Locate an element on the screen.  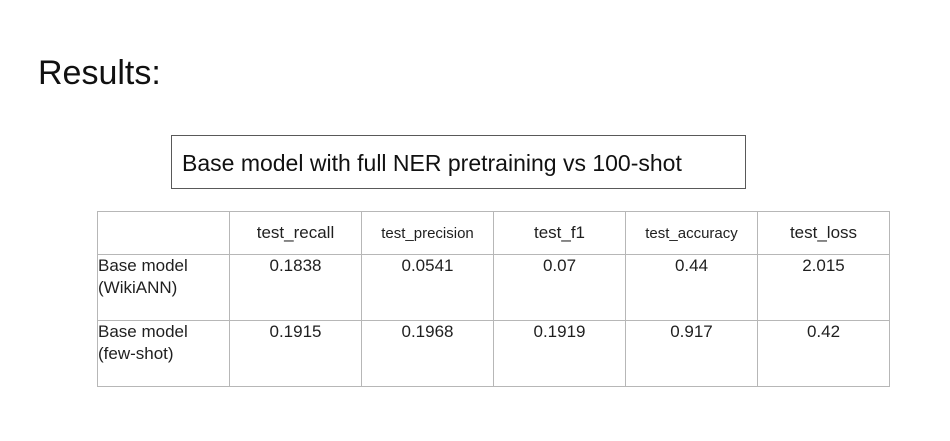
column-header: test_recall is located at coordinates (295, 233).